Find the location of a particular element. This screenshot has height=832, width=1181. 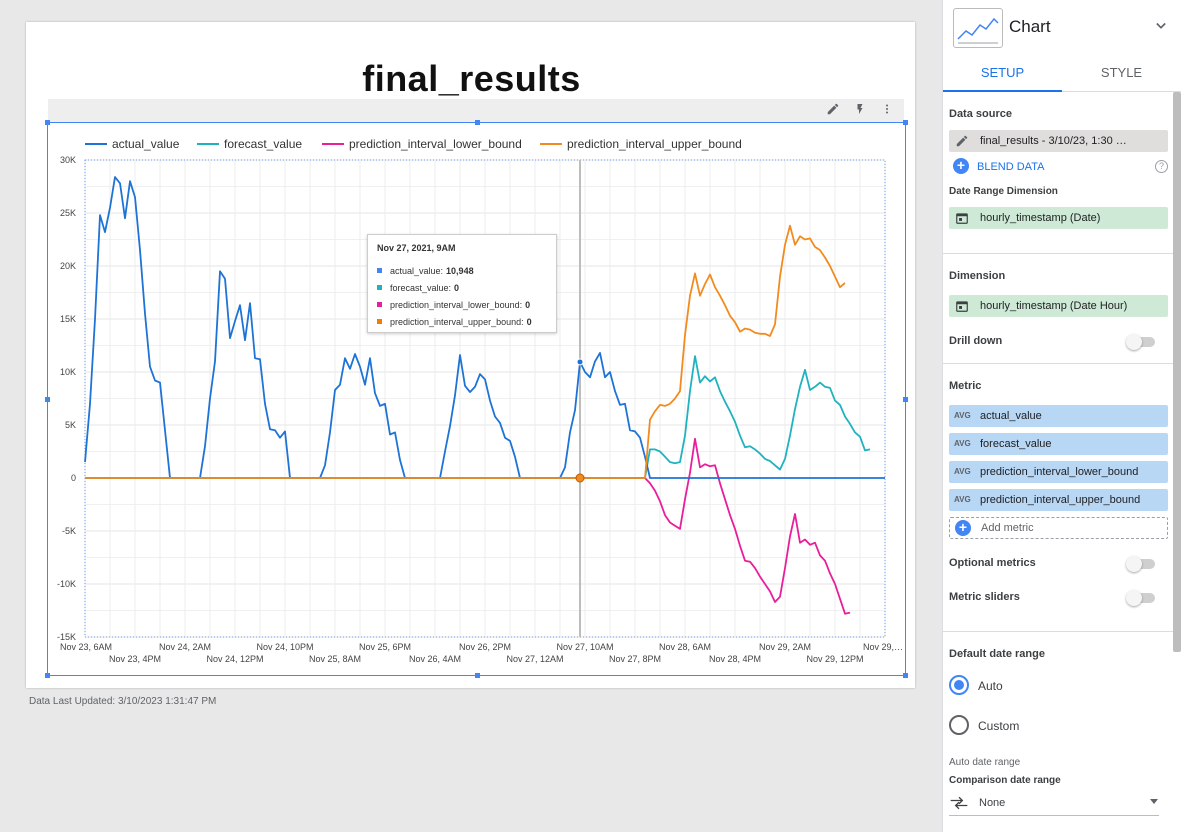

calendar-icon is located at coordinates (962, 218).